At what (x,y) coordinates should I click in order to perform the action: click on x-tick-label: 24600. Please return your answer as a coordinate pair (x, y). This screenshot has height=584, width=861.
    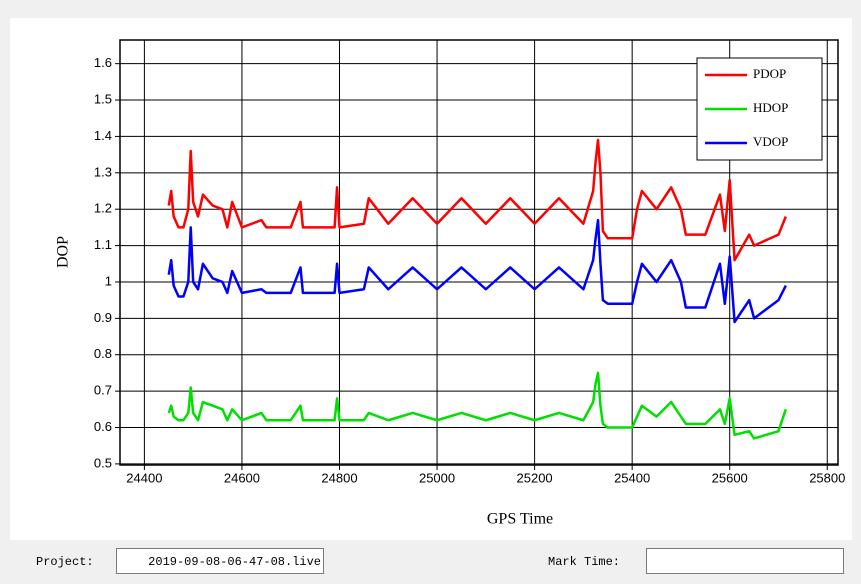
    Looking at the image, I should click on (242, 477).